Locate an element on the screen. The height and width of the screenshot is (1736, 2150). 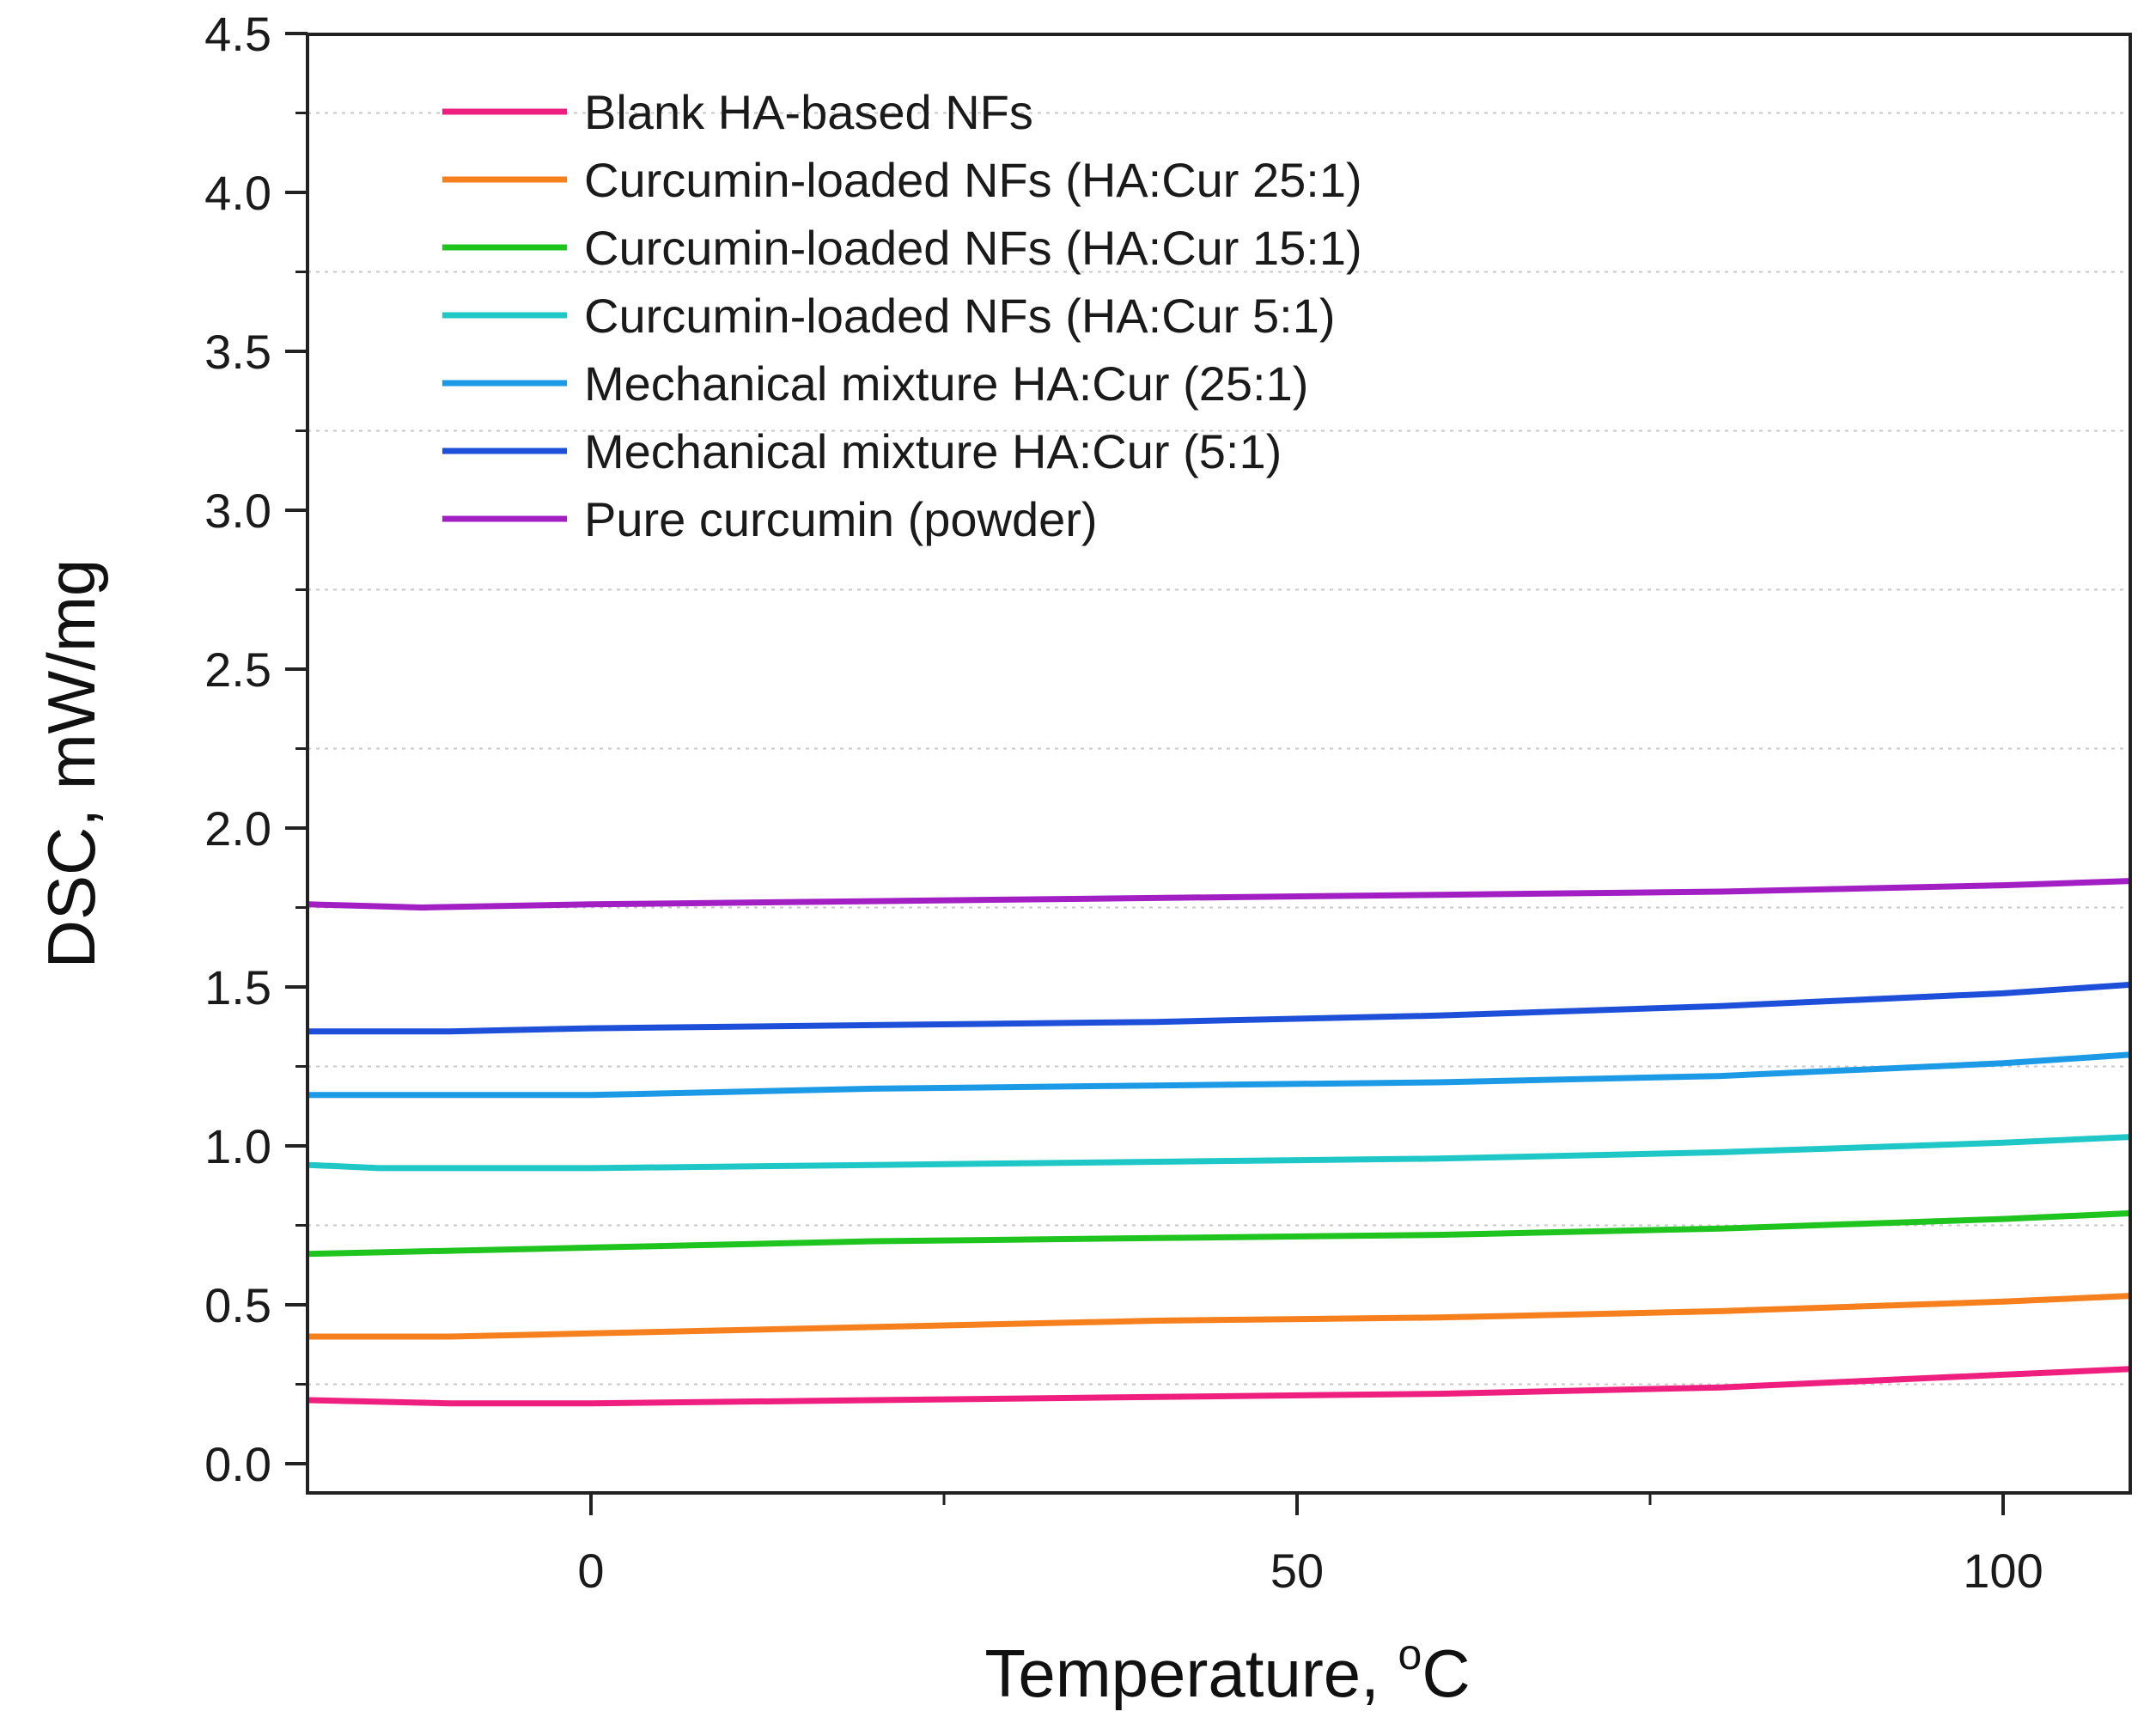
legend-label: Mechanical mixture HA:Cur (25:1) is located at coordinates (946, 384).